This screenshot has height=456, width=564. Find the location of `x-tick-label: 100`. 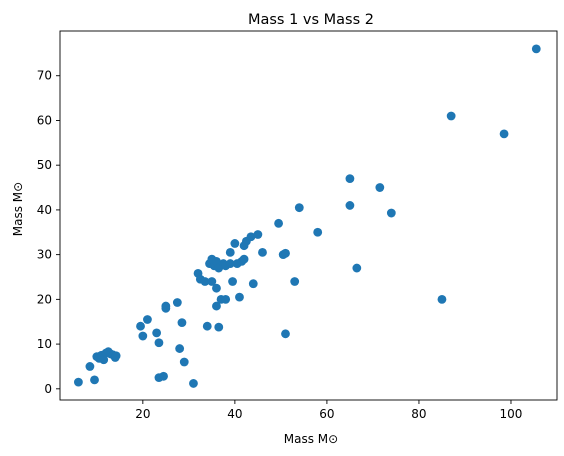

x-tick-label: 100 is located at coordinates (511, 414).